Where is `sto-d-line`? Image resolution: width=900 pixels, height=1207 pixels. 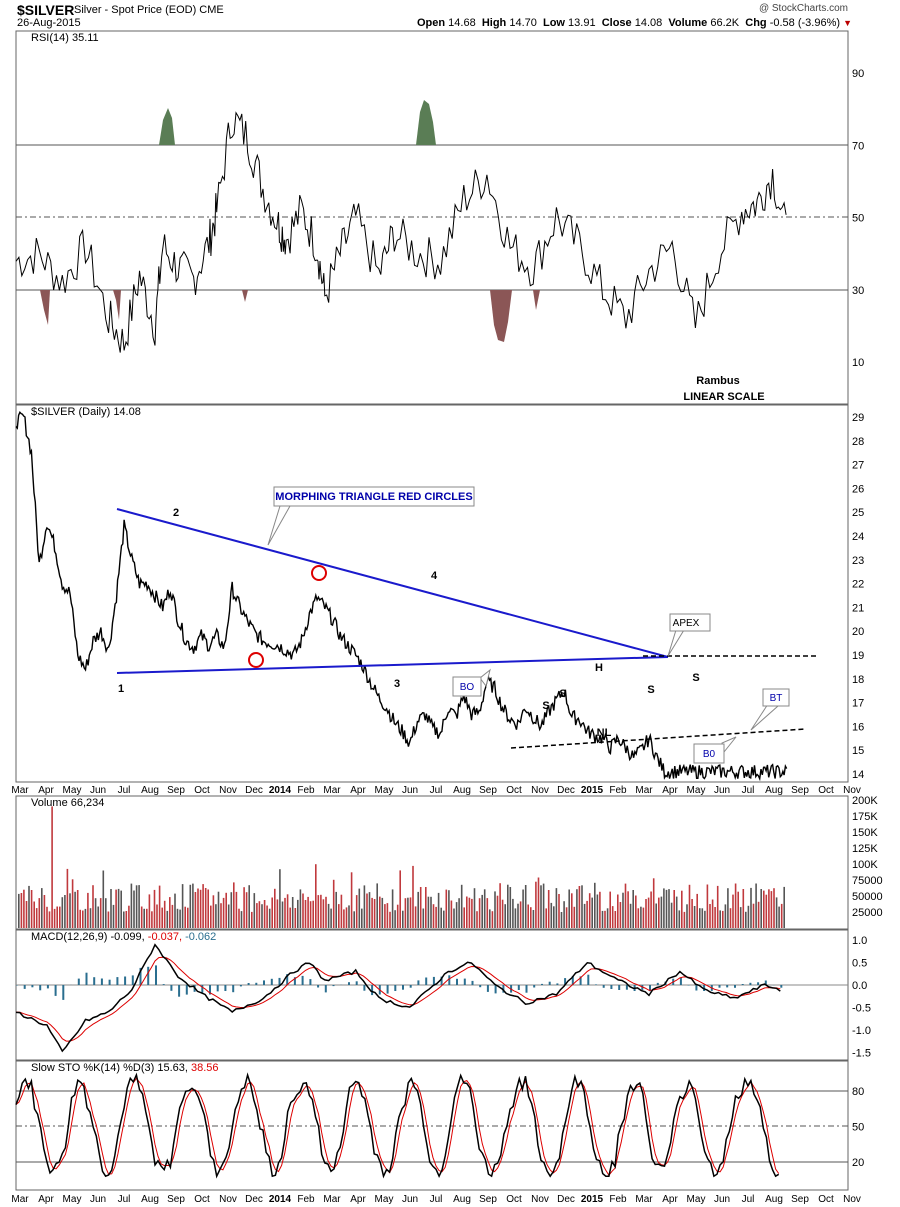
sto-d-line is located at coordinates (397, 1127).